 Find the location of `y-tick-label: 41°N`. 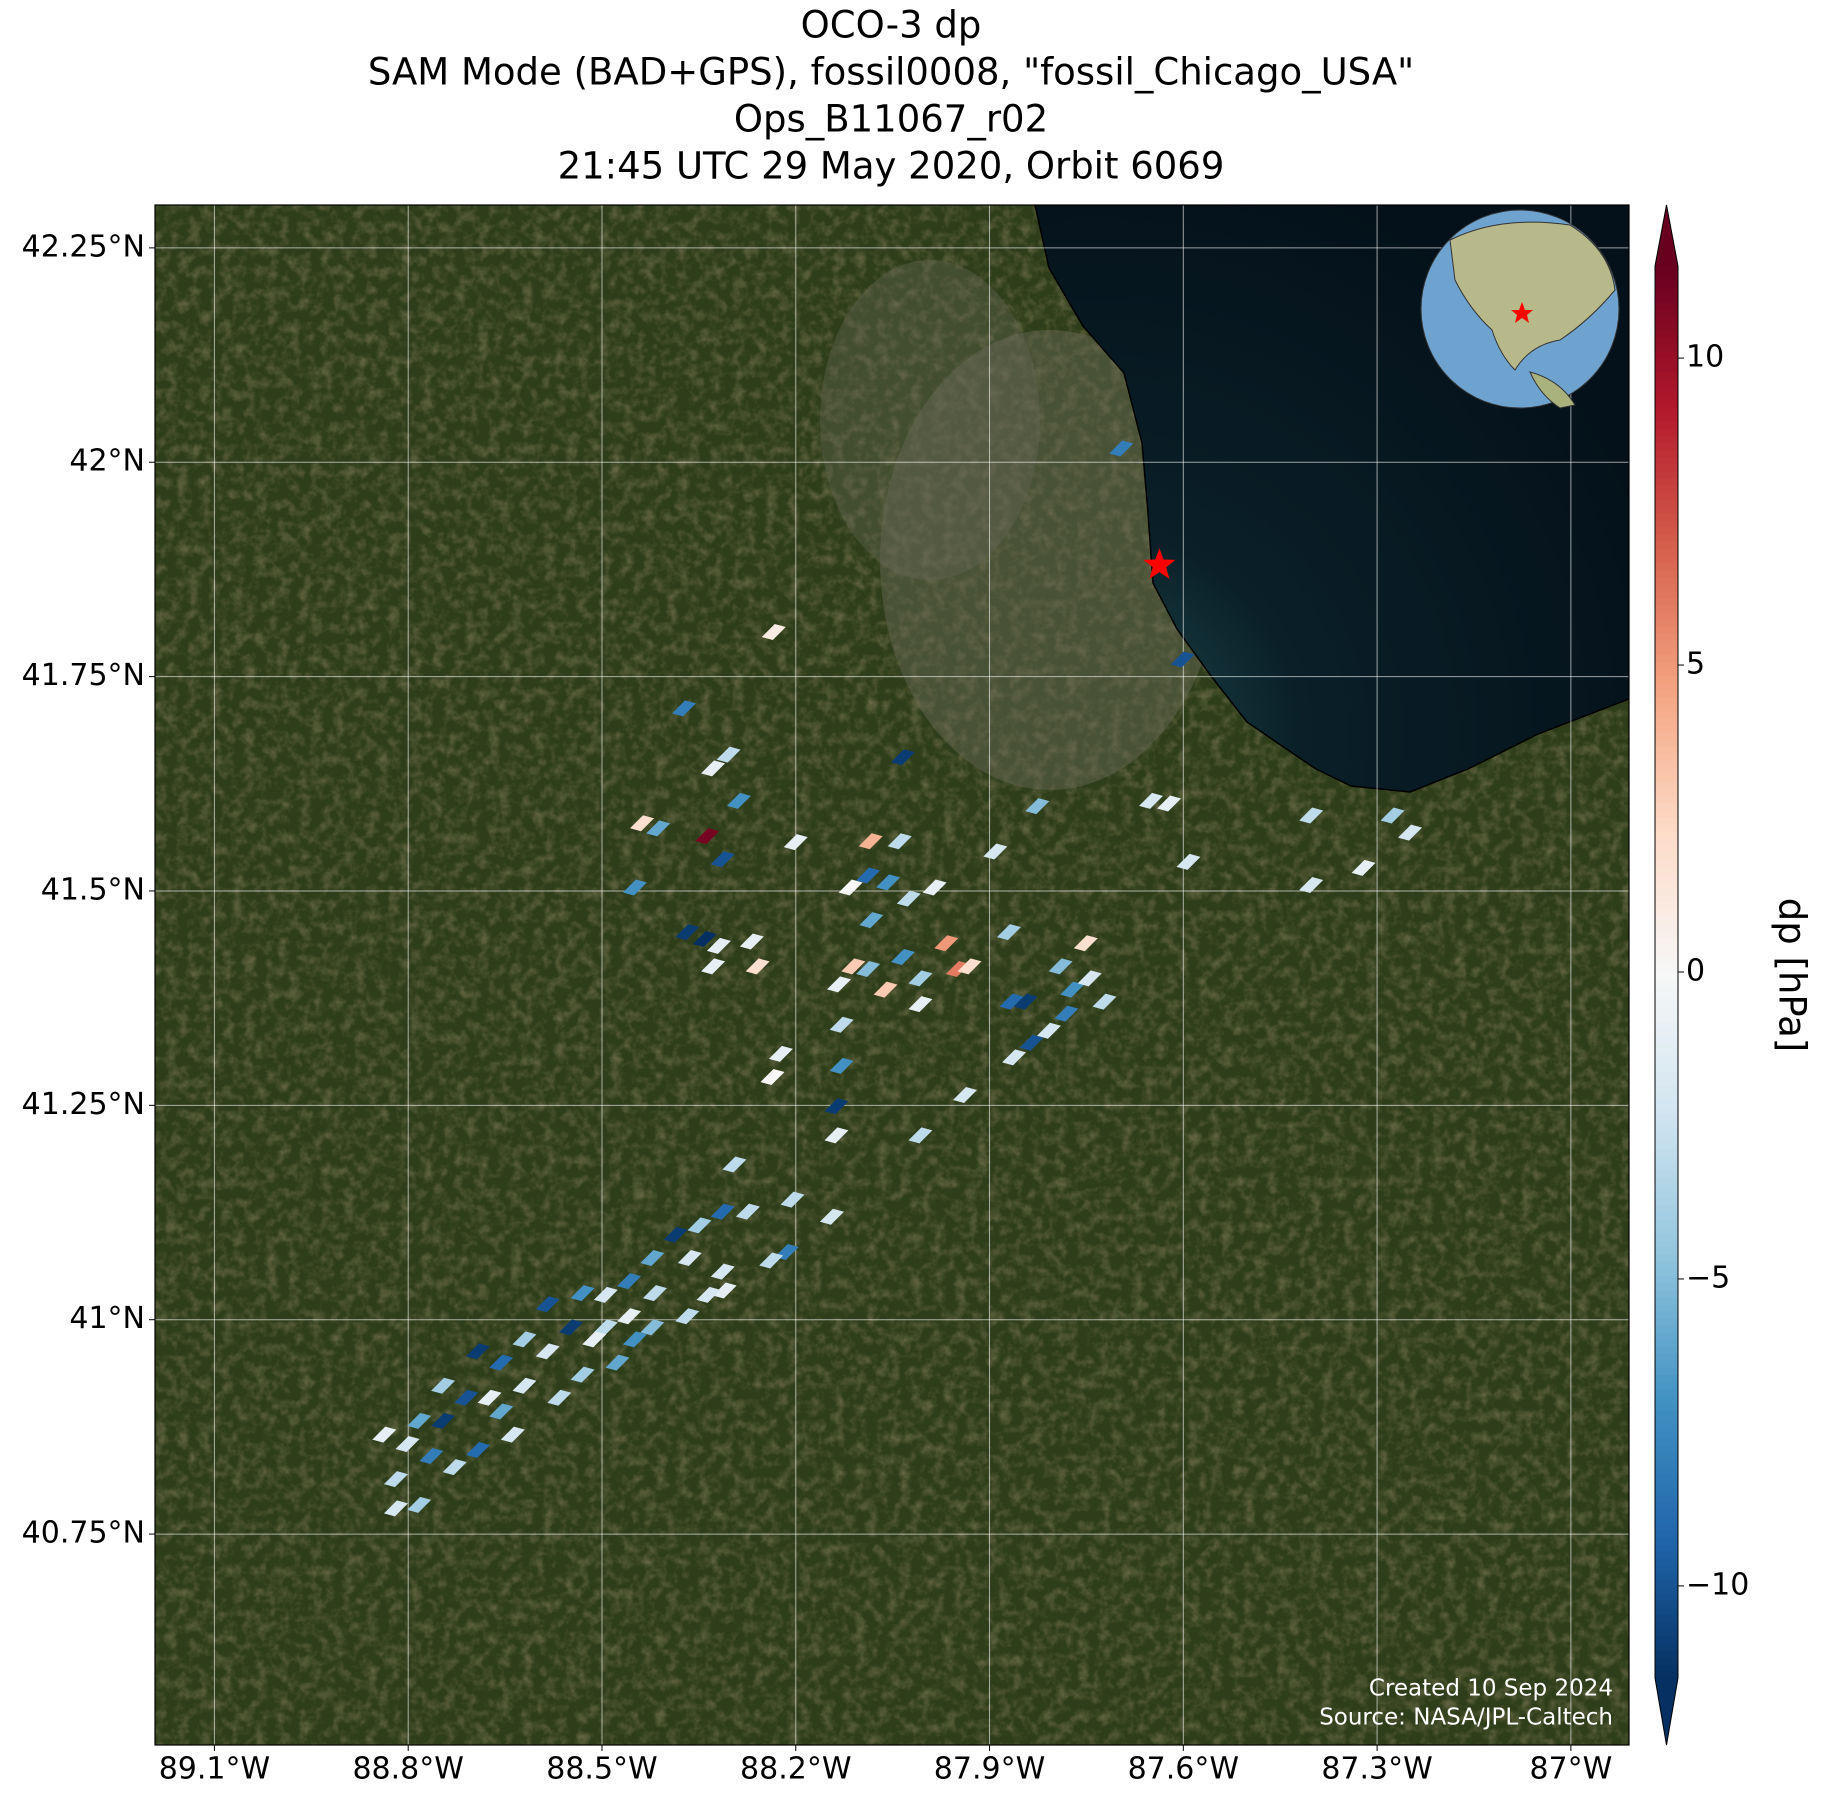

y-tick-label: 41°N is located at coordinates (107, 1318).